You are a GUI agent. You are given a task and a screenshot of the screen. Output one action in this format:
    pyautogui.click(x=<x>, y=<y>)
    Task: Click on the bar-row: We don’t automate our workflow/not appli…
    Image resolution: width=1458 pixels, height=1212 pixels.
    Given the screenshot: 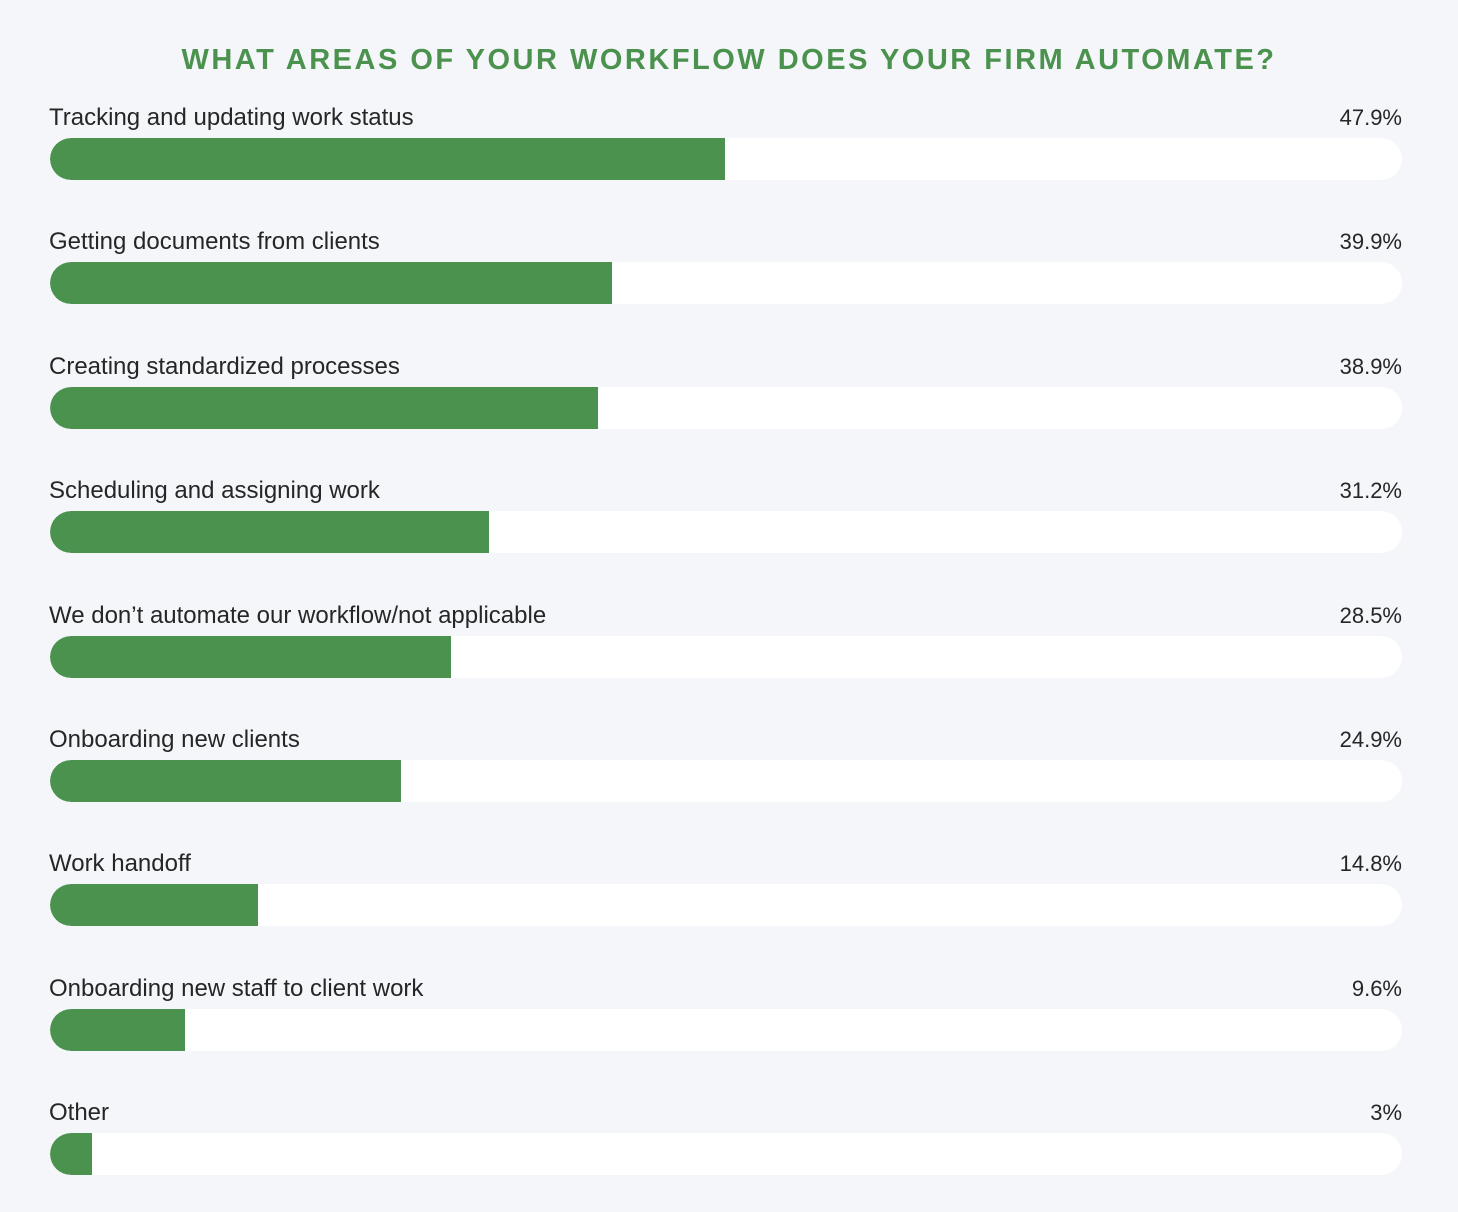 What is the action you would take?
    pyautogui.click(x=725, y=649)
    